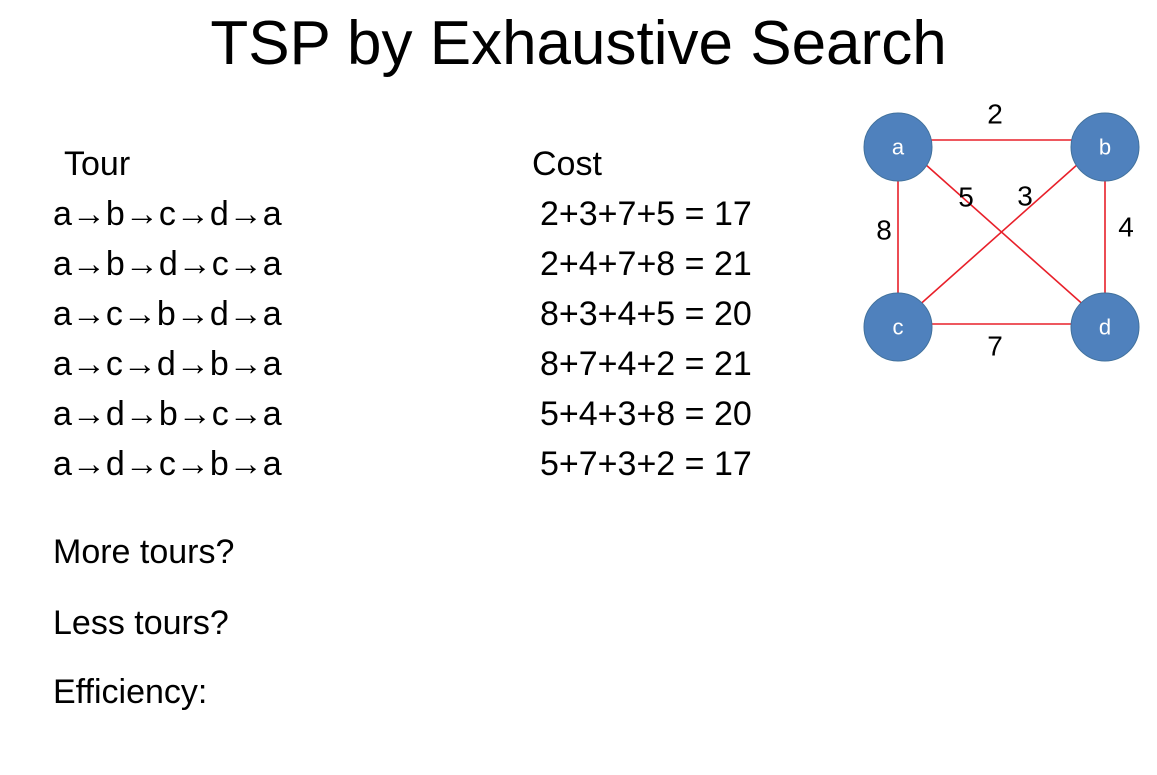 The width and height of the screenshot is (1157, 775). I want to click on node-a-label: a, so click(898, 147).